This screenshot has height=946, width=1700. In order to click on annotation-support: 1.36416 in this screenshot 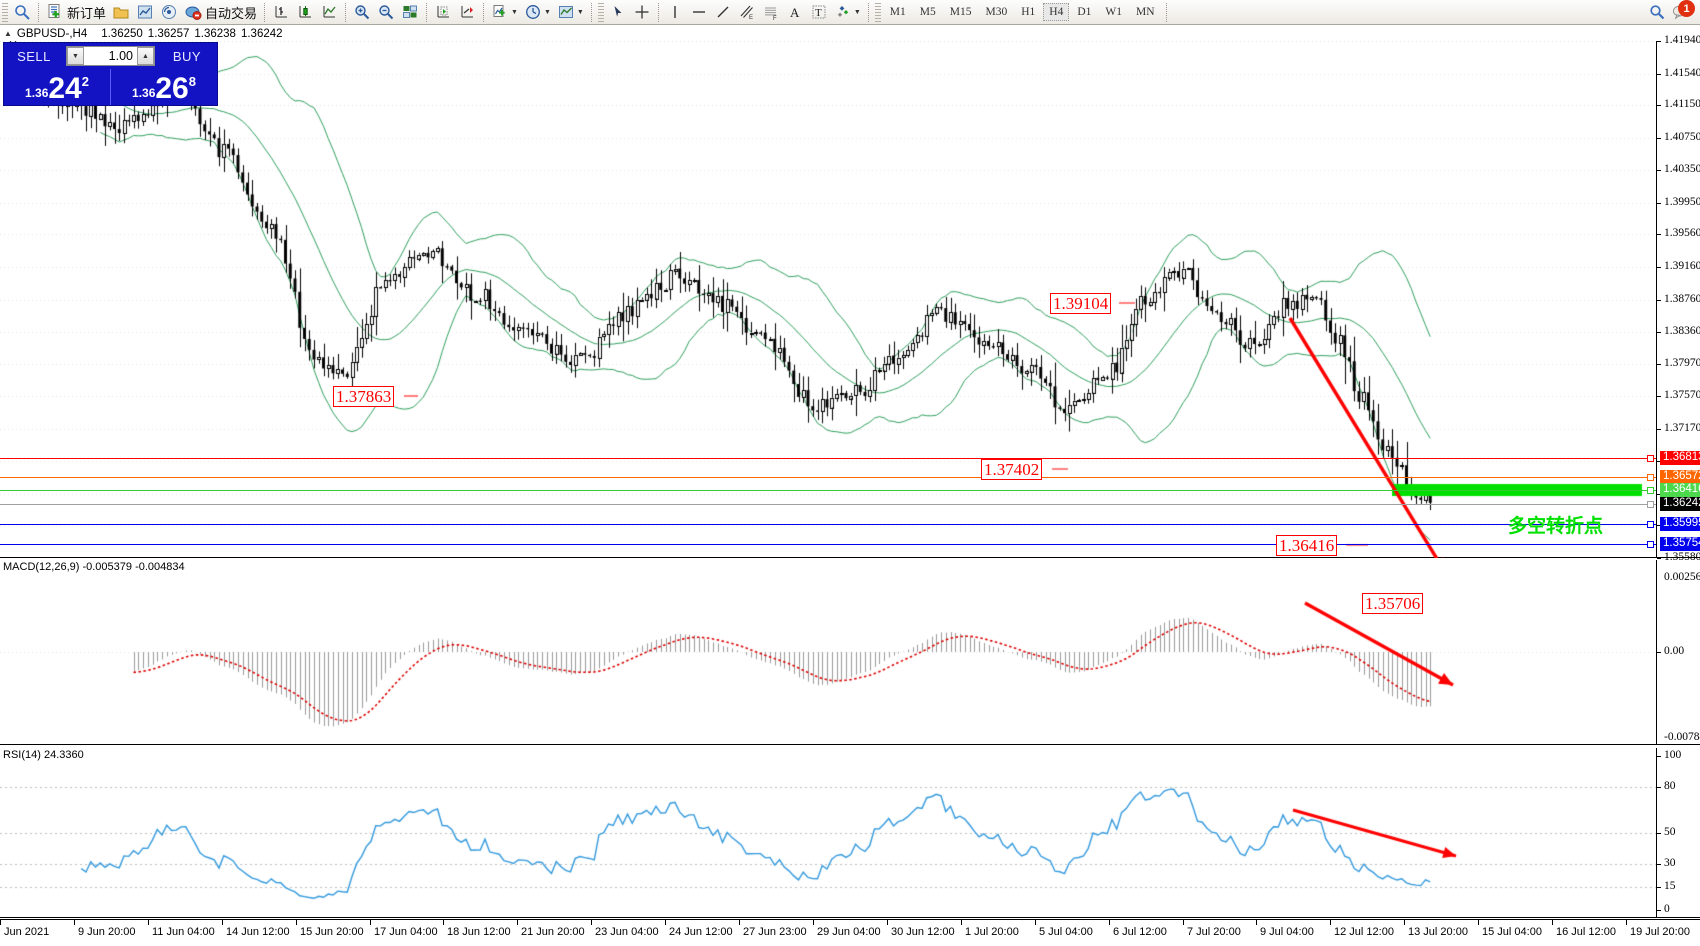, I will do `click(1307, 545)`.